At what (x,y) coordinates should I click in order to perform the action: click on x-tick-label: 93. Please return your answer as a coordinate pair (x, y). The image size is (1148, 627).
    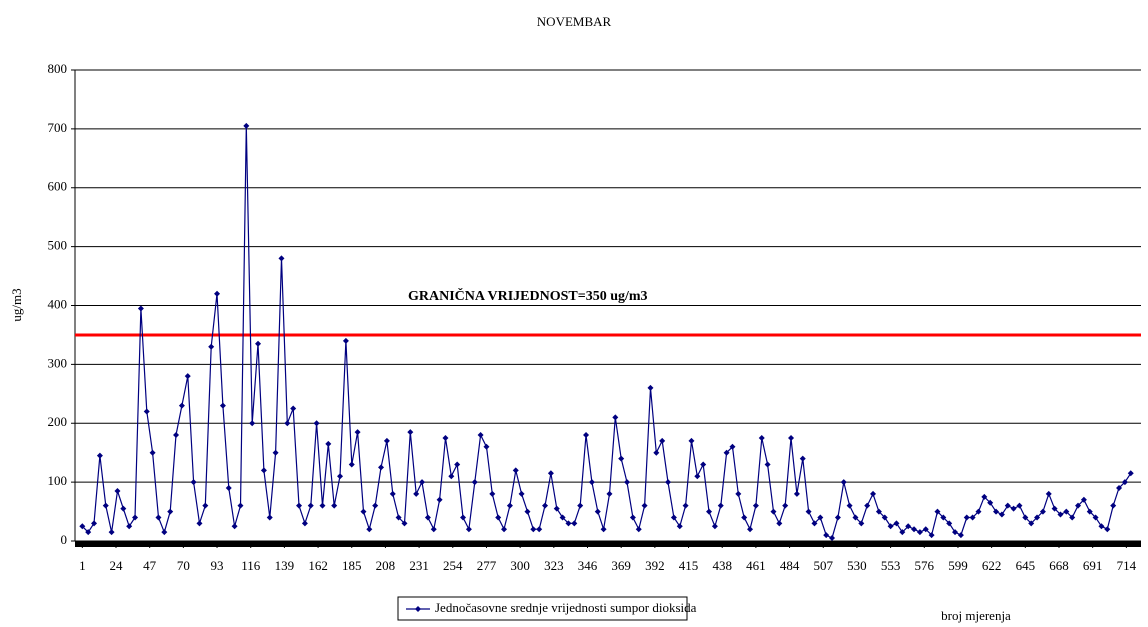
    Looking at the image, I should click on (217, 565).